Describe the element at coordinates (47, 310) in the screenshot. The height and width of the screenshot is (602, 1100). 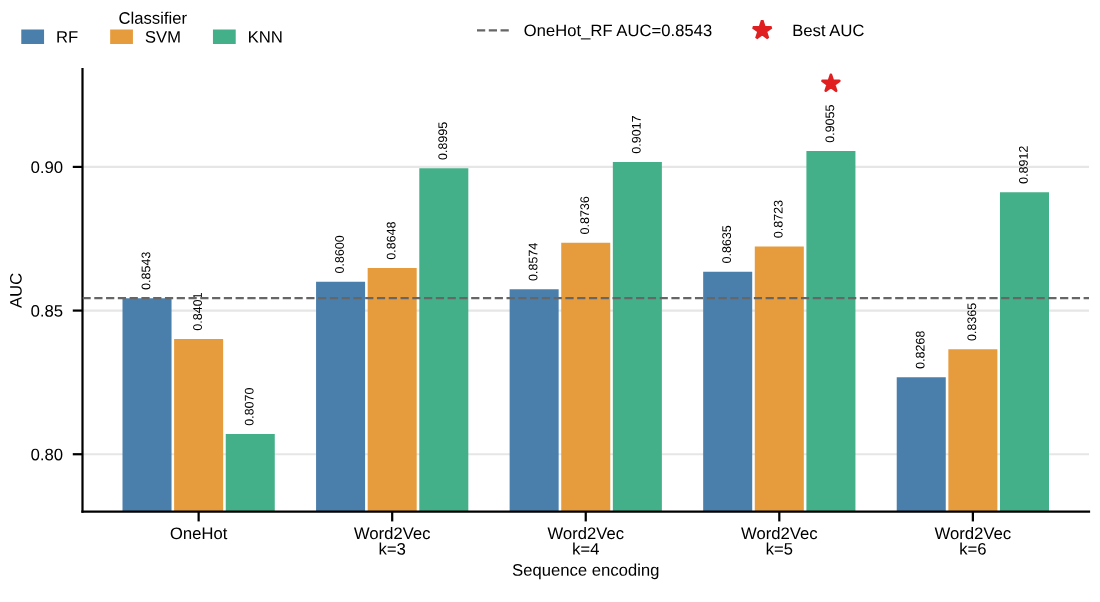
I see `y-tick-label: 0.85` at that location.